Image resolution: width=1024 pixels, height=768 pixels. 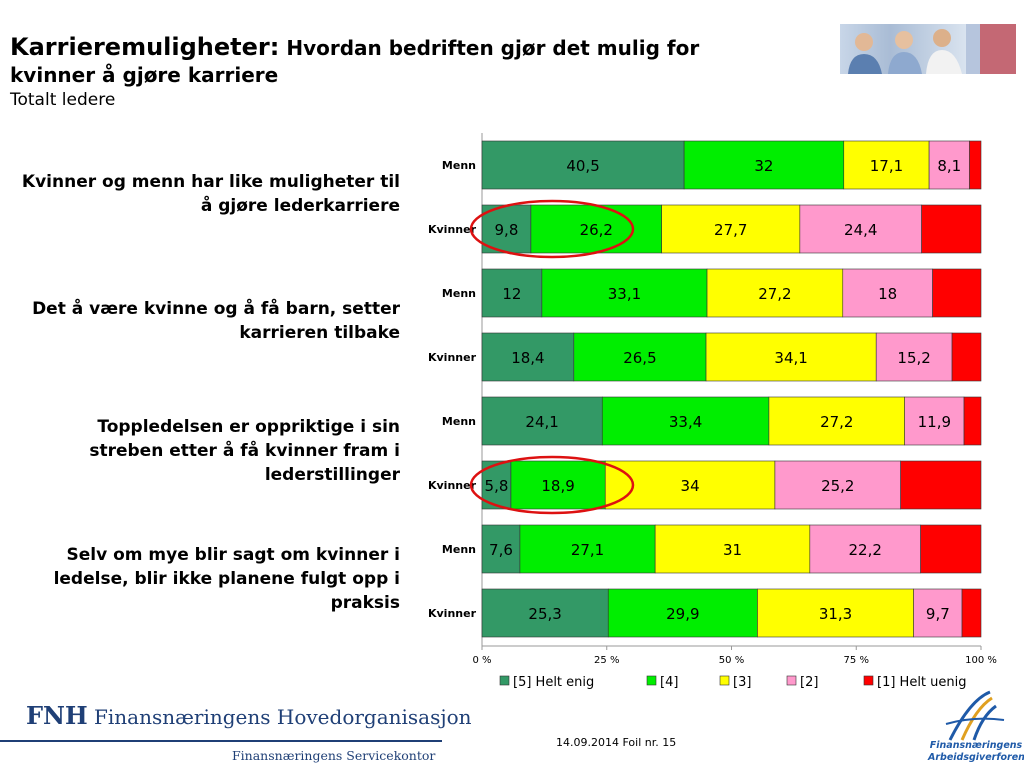 What do you see at coordinates (886, 166) in the screenshot?
I see `data-label-0-2: 17,1` at bounding box center [886, 166].